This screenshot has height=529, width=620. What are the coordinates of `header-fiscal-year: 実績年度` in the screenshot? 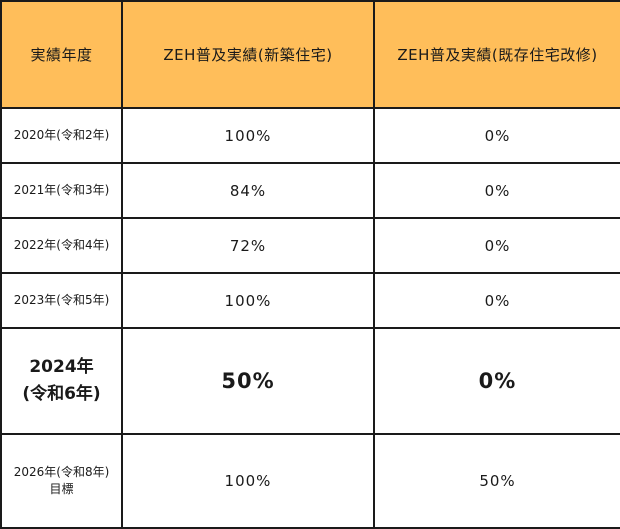 It's located at (61, 54).